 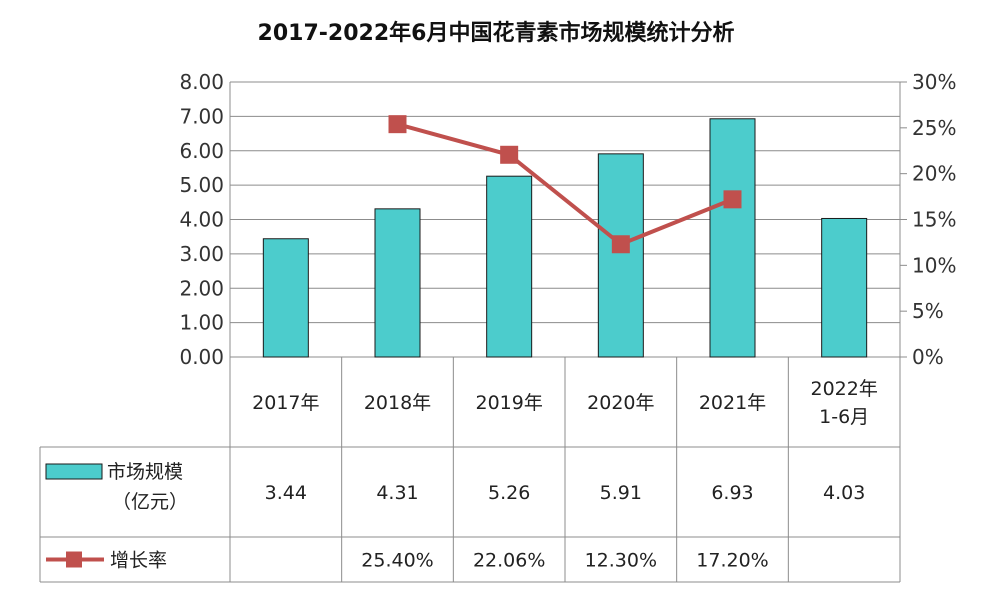 I want to click on market-size-value: 5.91, so click(x=621, y=493).